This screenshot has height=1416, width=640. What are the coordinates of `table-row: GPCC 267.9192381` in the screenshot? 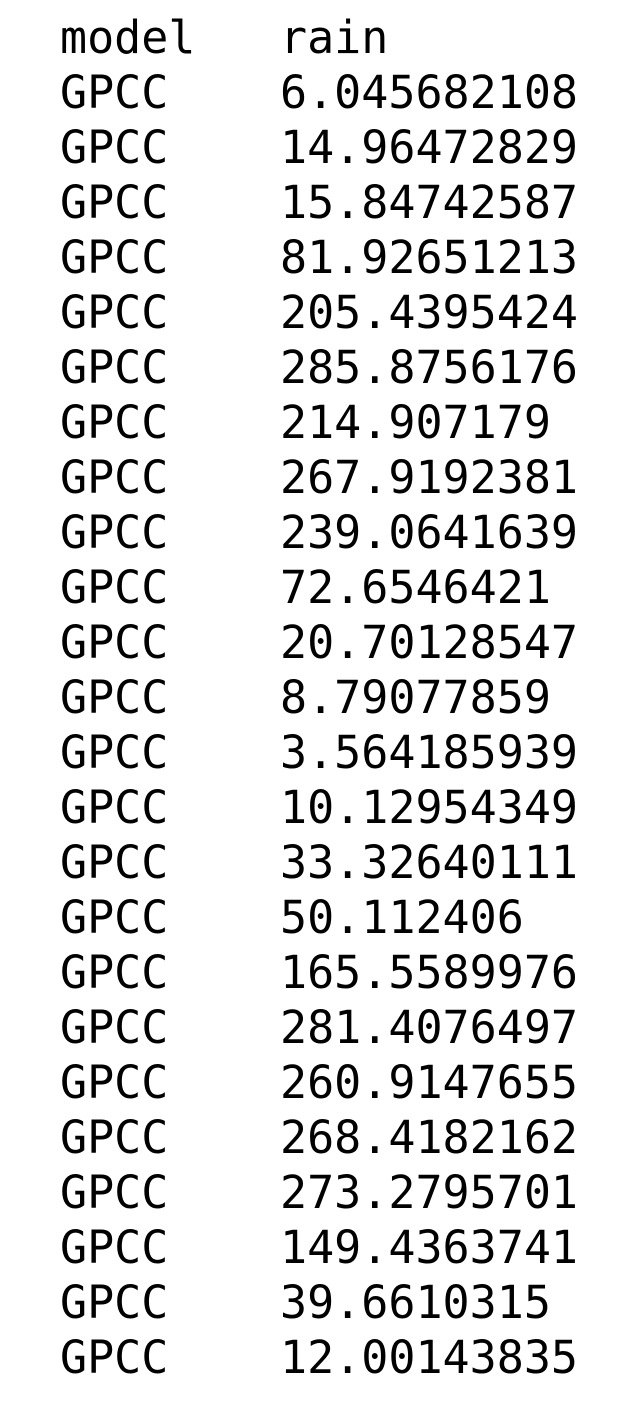 It's located at (335, 477).